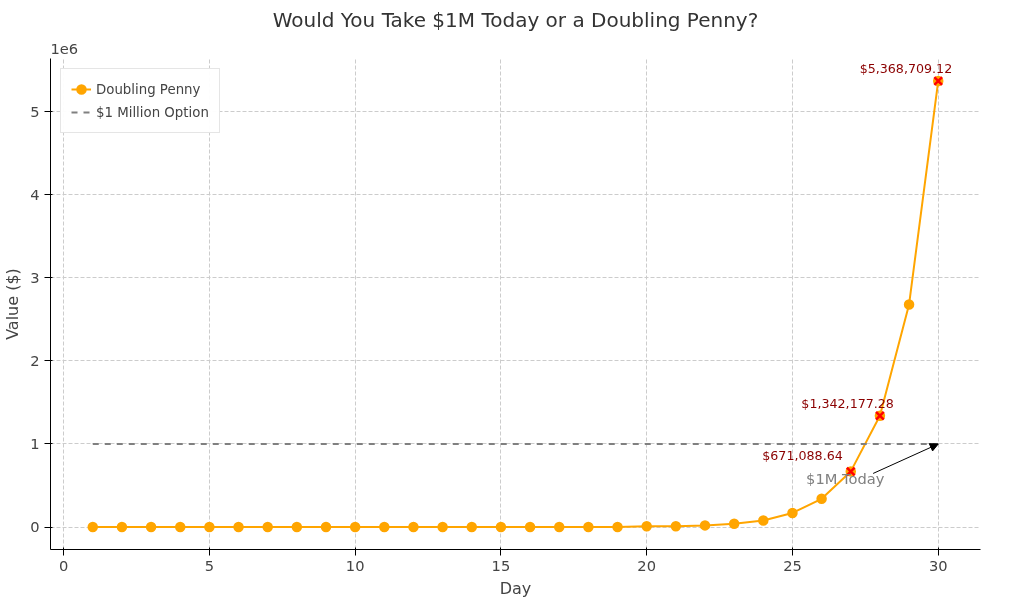 The image size is (1024, 614). What do you see at coordinates (148, 89) in the screenshot?
I see `legend-label: Doubling Penny` at bounding box center [148, 89].